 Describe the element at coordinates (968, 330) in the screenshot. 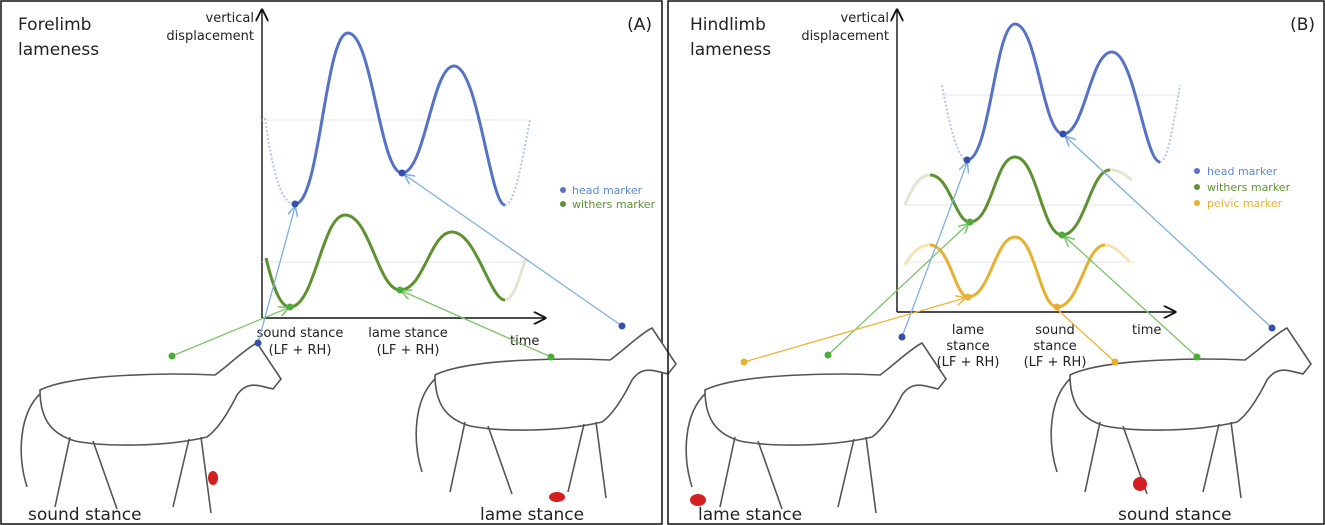

I see `stance-label: lame` at that location.